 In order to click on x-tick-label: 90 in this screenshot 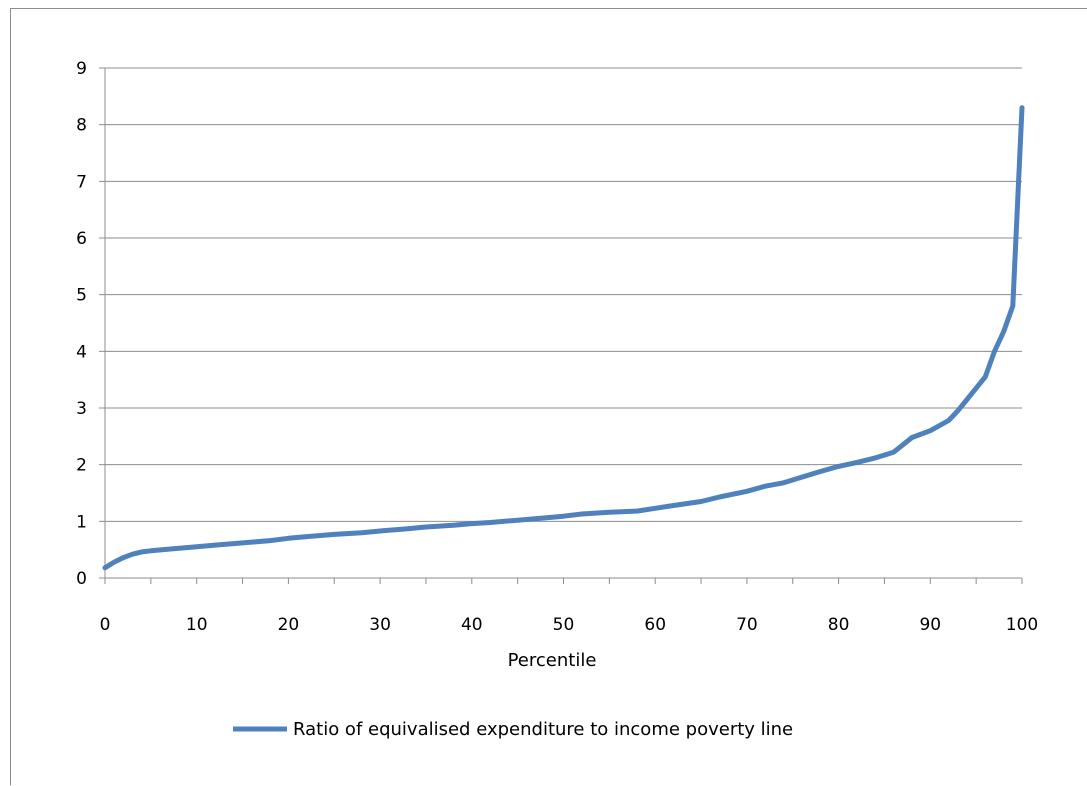, I will do `click(930, 625)`.